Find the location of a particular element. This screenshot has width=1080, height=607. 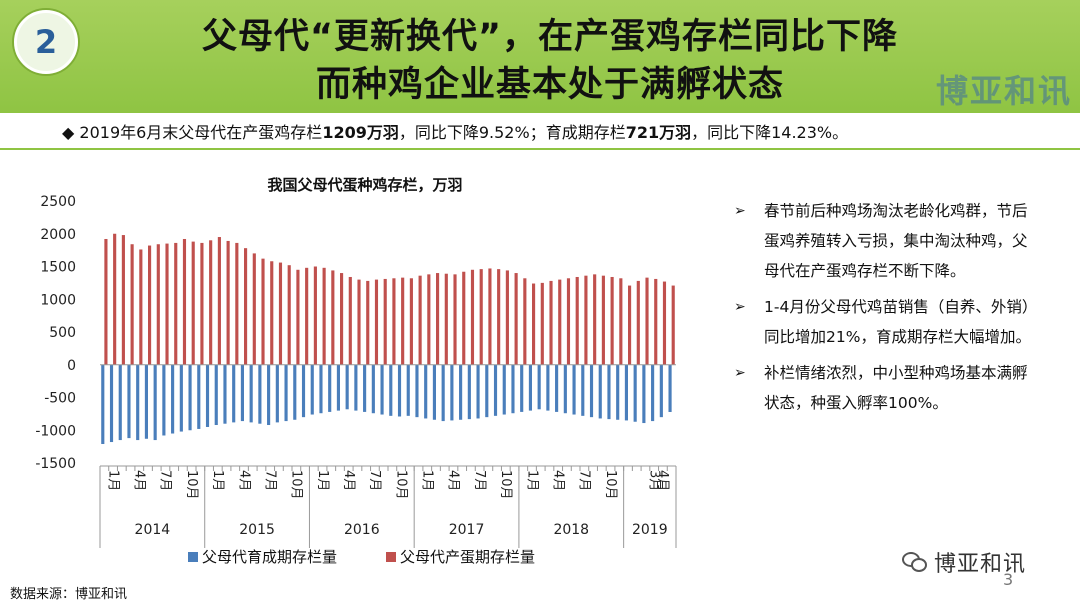

divider is located at coordinates (540, 149).